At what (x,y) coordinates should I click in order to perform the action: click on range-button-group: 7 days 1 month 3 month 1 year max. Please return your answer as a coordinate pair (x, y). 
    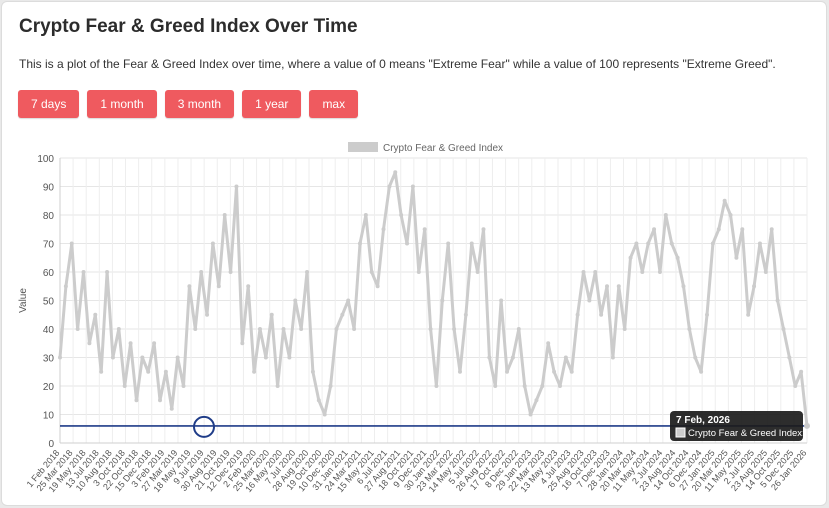
    Looking at the image, I should click on (188, 104).